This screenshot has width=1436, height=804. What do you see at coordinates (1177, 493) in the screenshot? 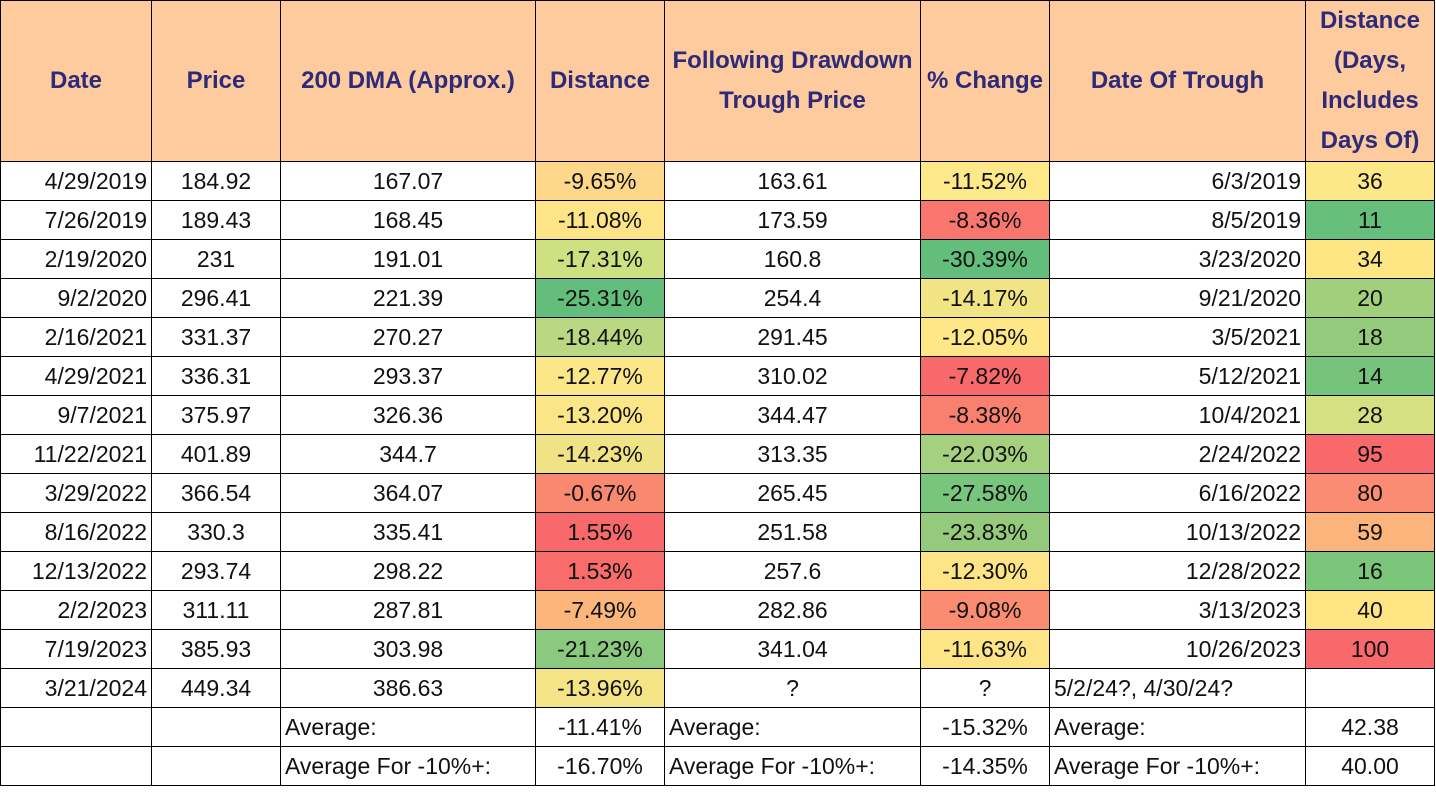
I see `cell-trough-date: 6/16/2022` at bounding box center [1177, 493].